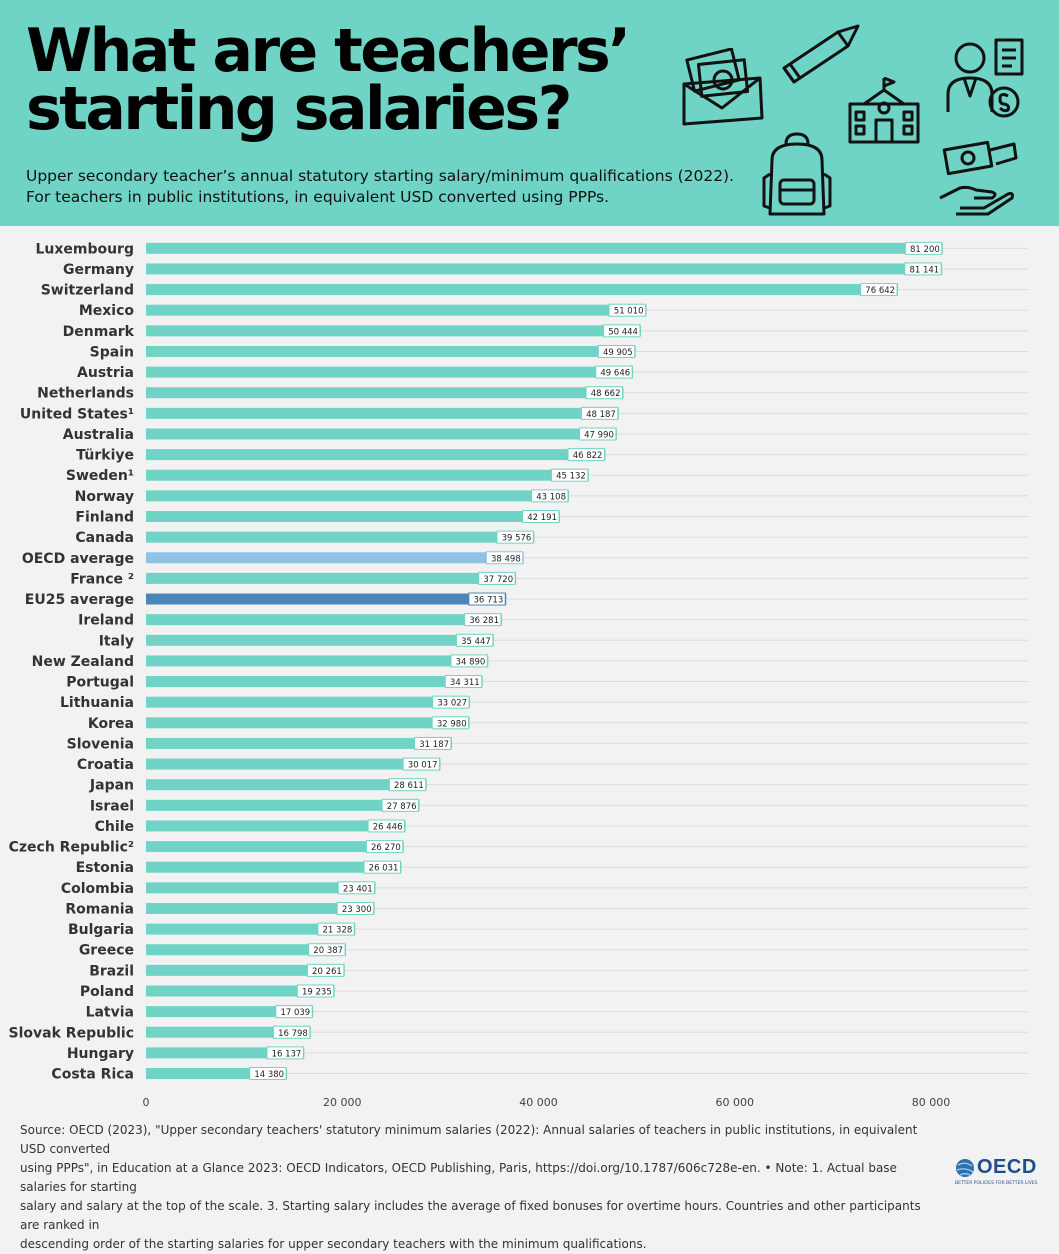 This screenshot has height=1254, width=1059. Describe the element at coordinates (217, 1074) in the screenshot. I see `bar-costa-rica` at that location.